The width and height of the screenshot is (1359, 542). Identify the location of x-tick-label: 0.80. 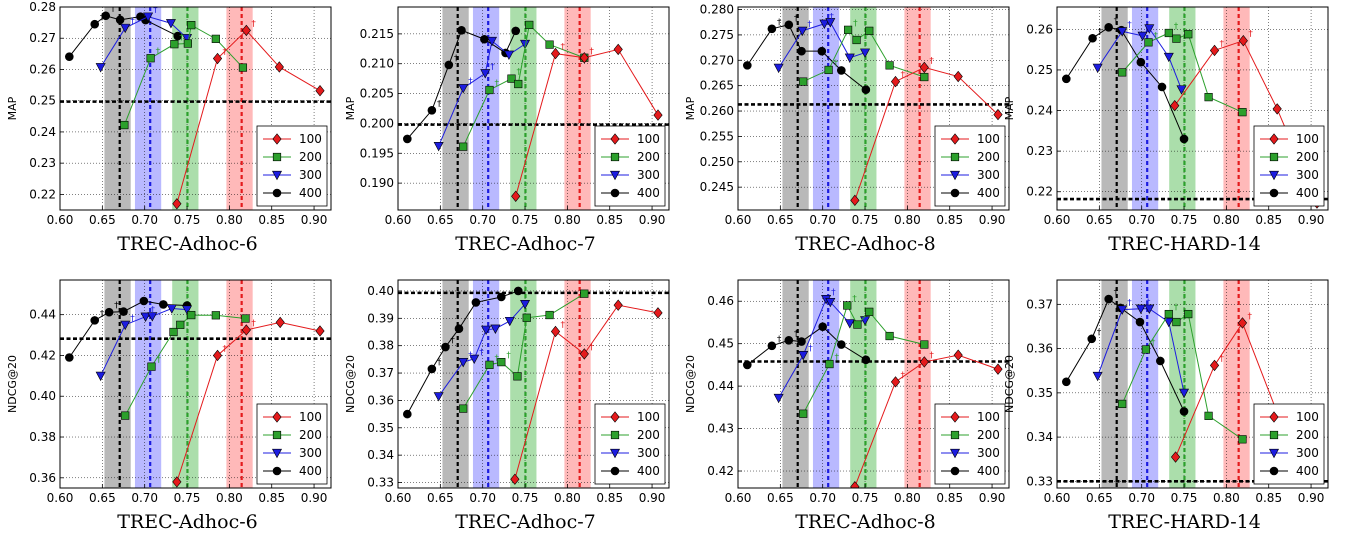
(567, 498).